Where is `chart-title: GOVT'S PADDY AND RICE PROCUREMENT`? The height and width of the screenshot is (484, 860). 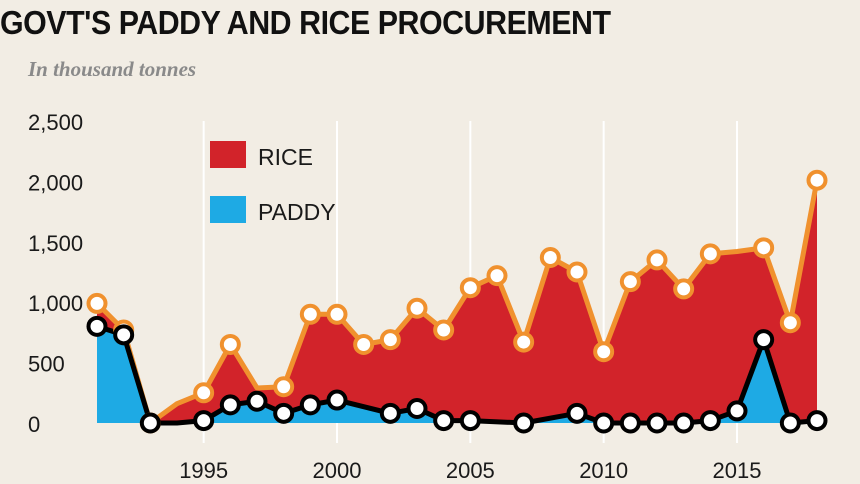
chart-title: GOVT'S PADDY AND RICE PROCUREMENT is located at coordinates (305, 22).